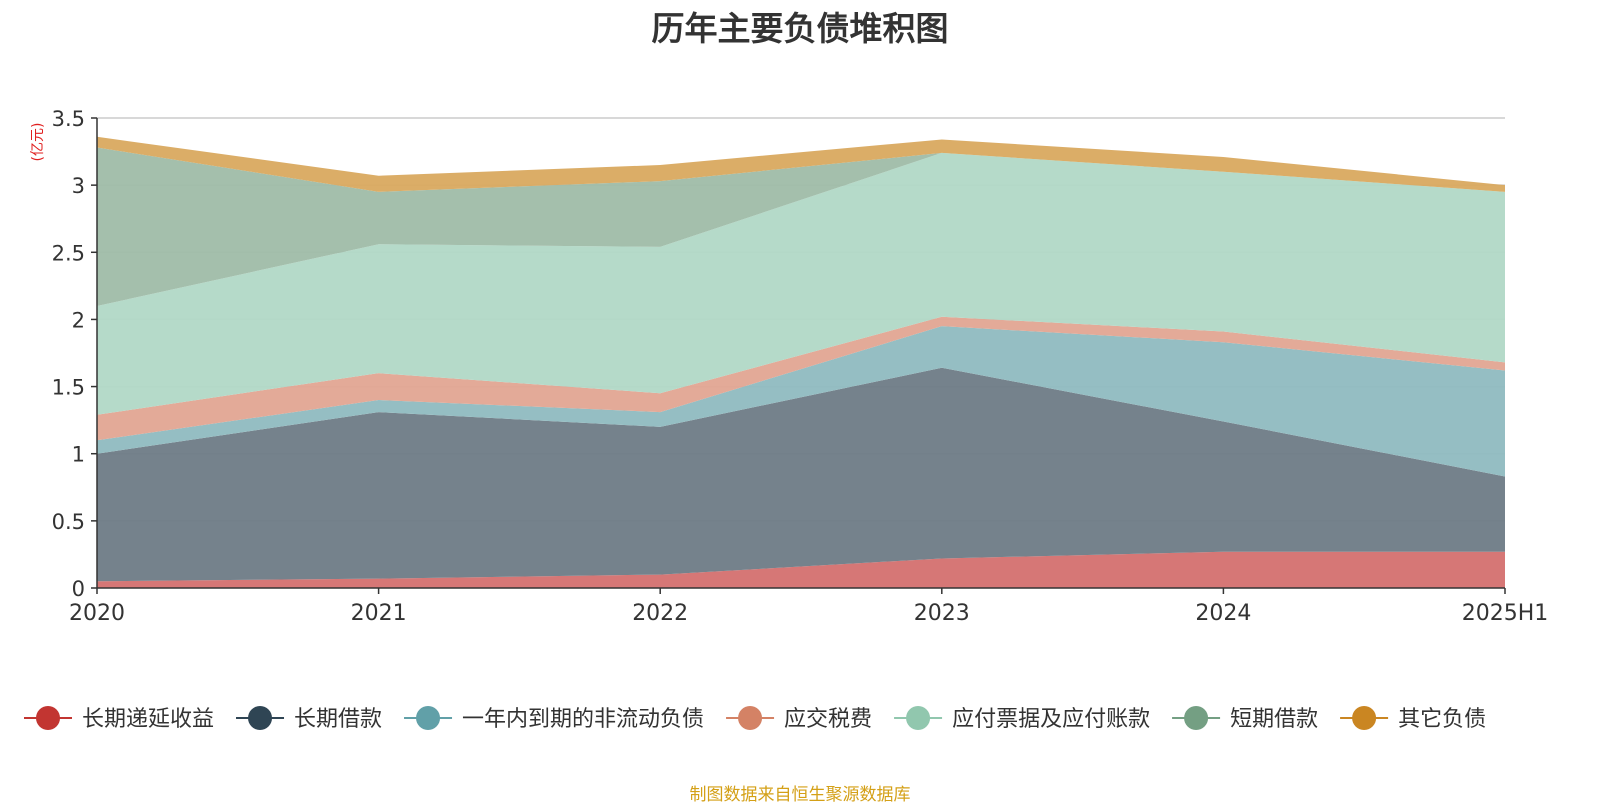 The height and width of the screenshot is (805, 1600). I want to click on legend-item-1: 长期借款, so click(309, 719).